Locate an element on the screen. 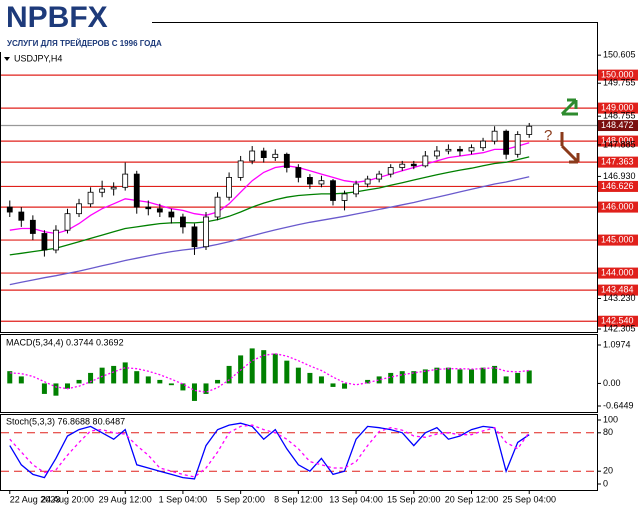 The height and width of the screenshot is (508, 639). level-label: 146.000 is located at coordinates (617, 206).